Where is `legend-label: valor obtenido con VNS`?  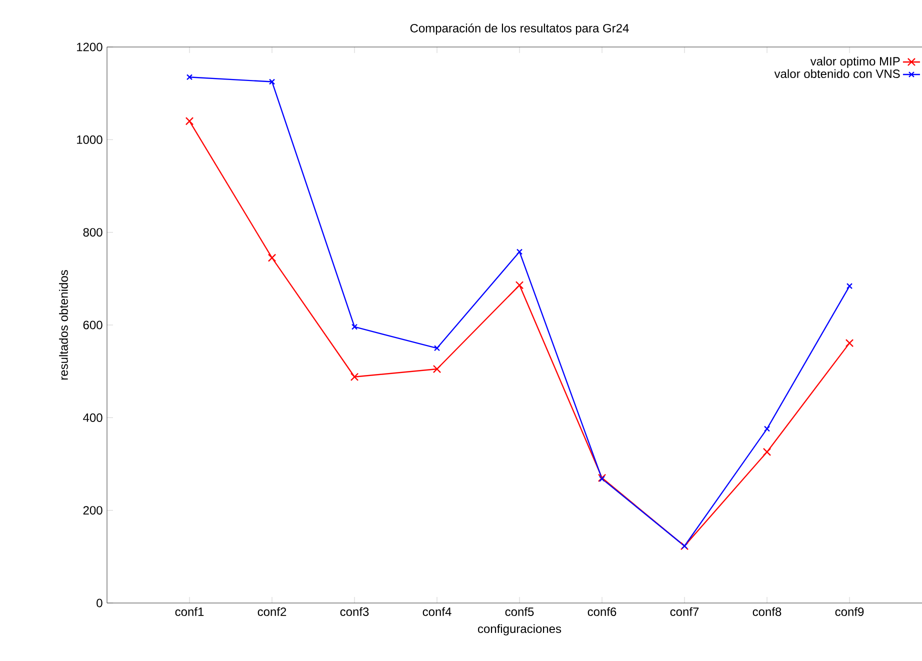 legend-label: valor obtenido con VNS is located at coordinates (837, 73).